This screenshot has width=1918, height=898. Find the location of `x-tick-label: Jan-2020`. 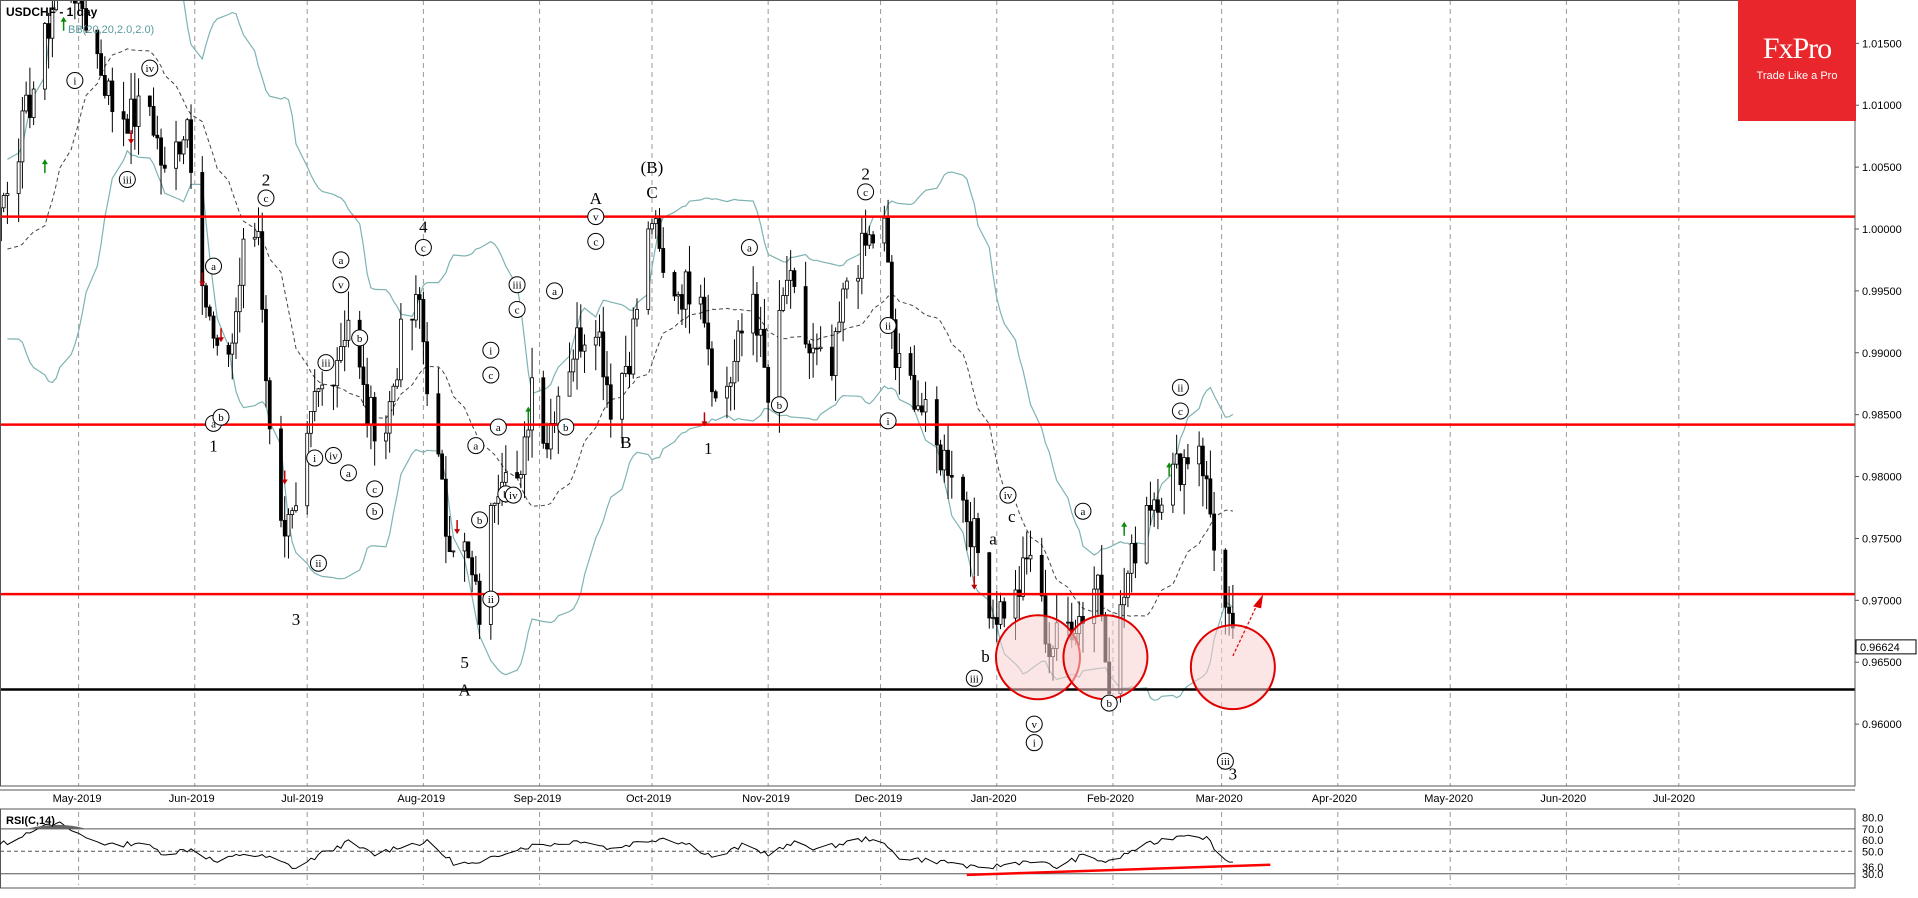

x-tick-label: Jan-2020 is located at coordinates (994, 799).